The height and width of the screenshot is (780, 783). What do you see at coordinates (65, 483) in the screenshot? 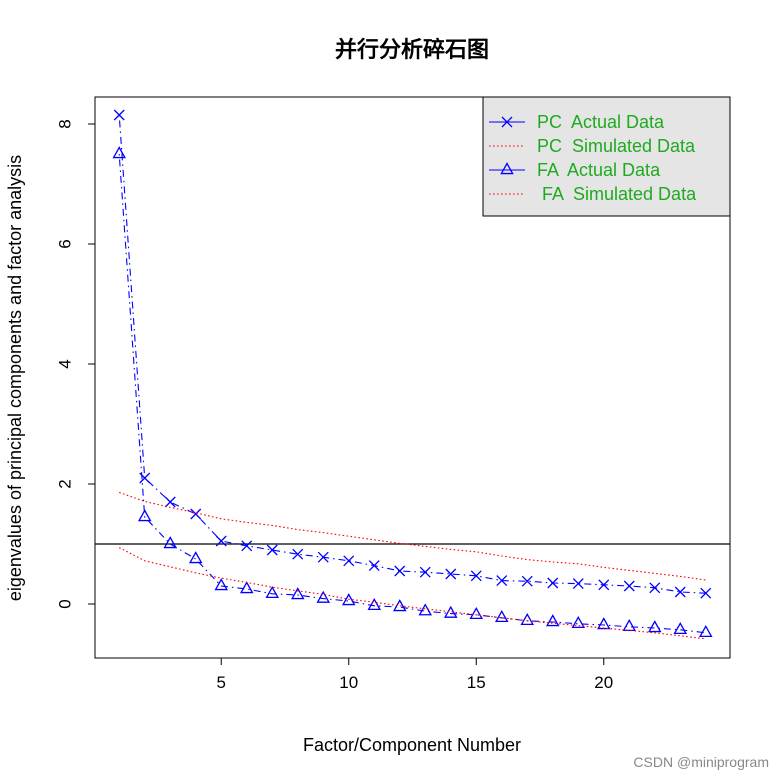
I see `y-tick-label-2: 2` at bounding box center [65, 483].